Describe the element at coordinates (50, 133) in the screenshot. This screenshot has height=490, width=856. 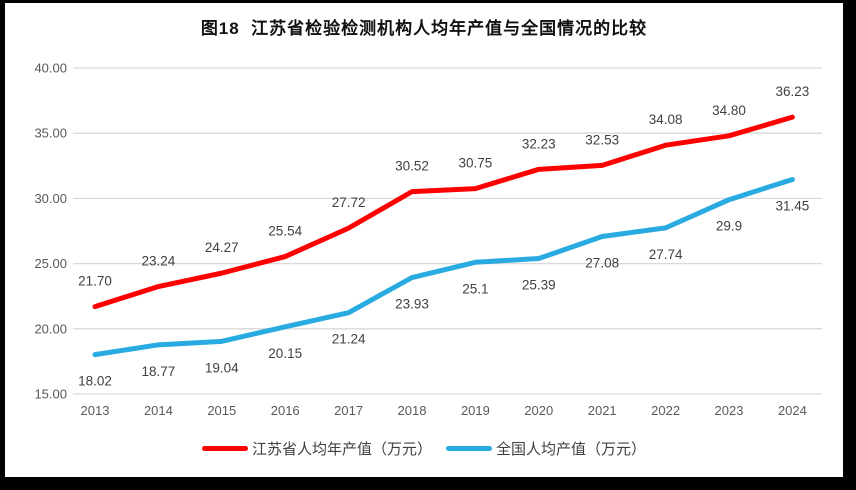
I see `y-tick-label: 35.00` at that location.